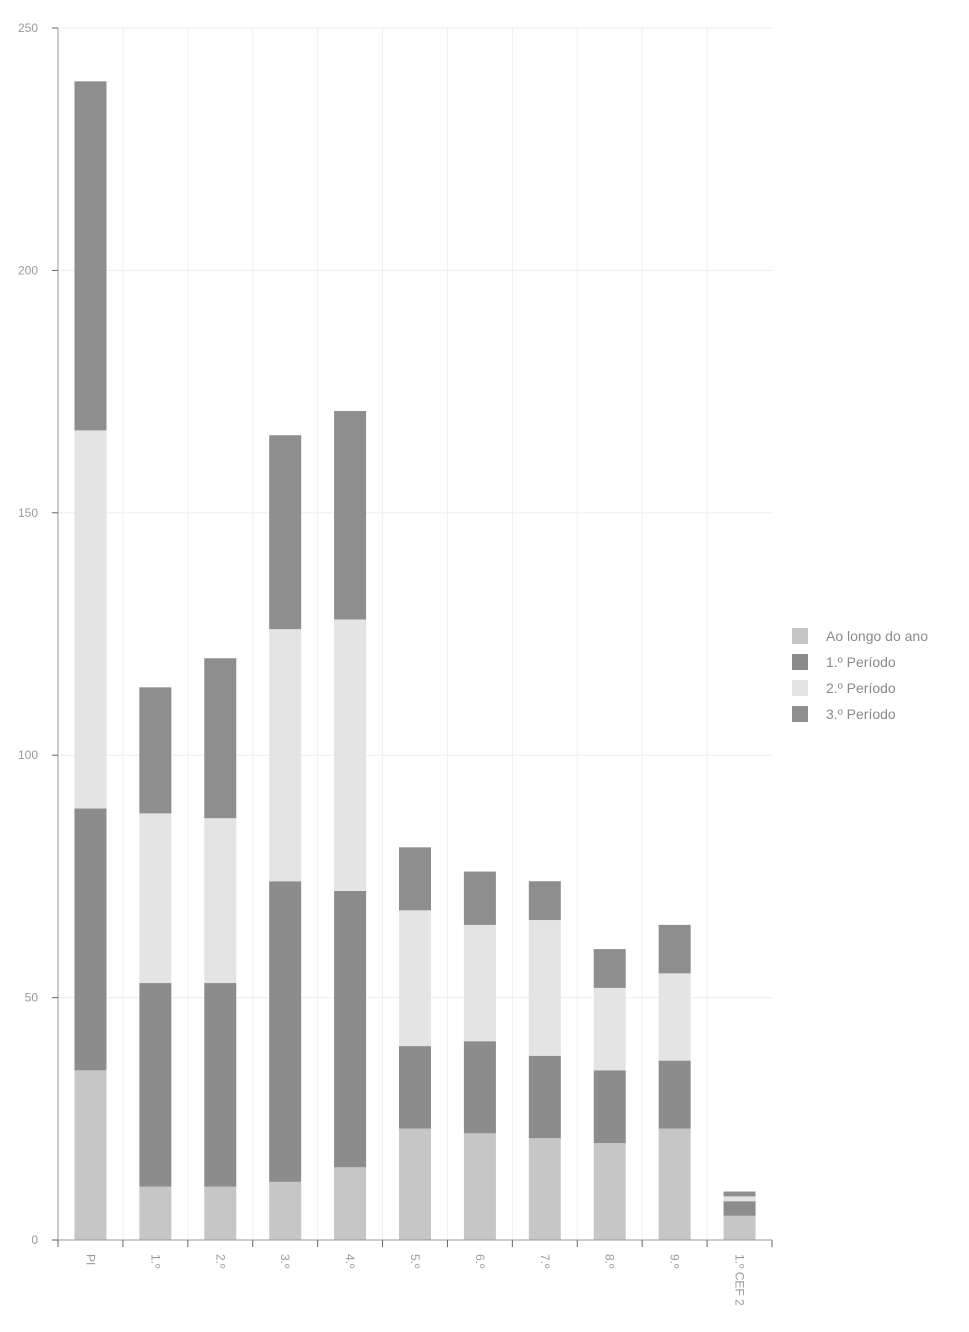  Describe the element at coordinates (28, 270) in the screenshot. I see `y-tick-label: 200` at that location.